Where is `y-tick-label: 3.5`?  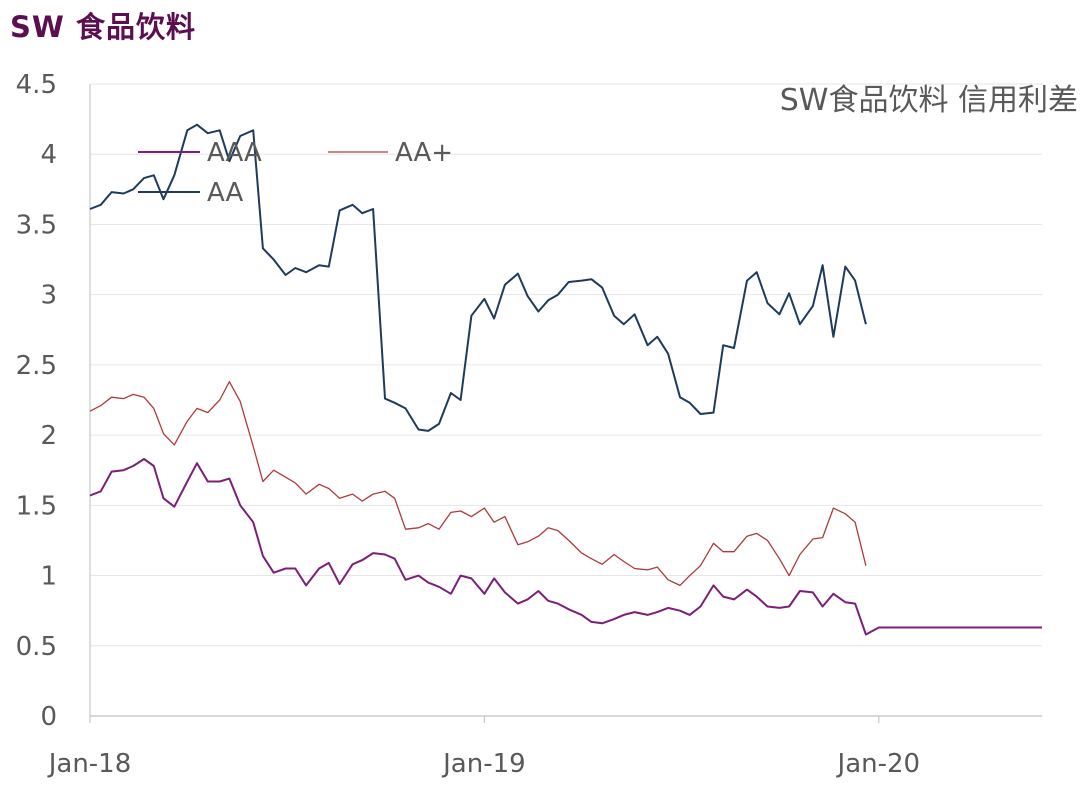
y-tick-label: 3.5 is located at coordinates (36, 225).